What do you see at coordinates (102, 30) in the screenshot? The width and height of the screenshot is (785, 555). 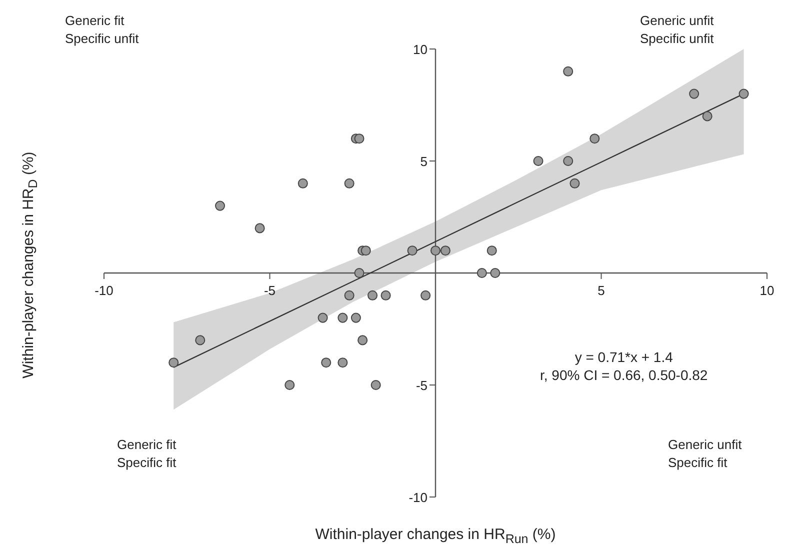 I see `text: Generic fit Specific unfit` at bounding box center [102, 30].